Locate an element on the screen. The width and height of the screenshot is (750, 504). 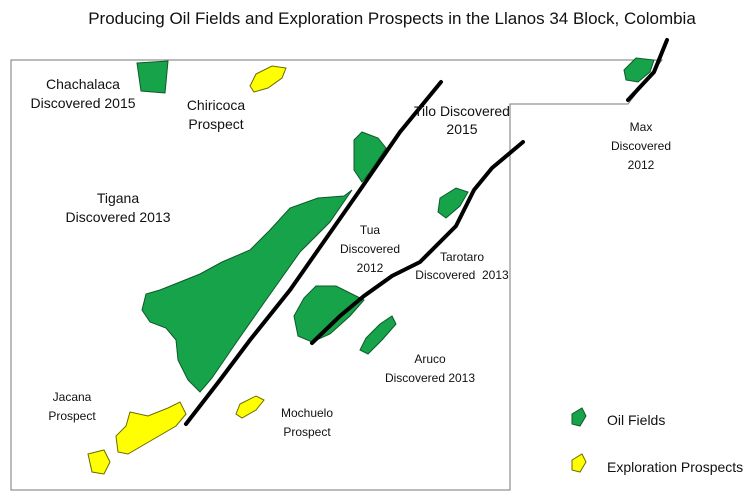
map-label: Tilo Discovered 2015 is located at coordinates (462, 120).